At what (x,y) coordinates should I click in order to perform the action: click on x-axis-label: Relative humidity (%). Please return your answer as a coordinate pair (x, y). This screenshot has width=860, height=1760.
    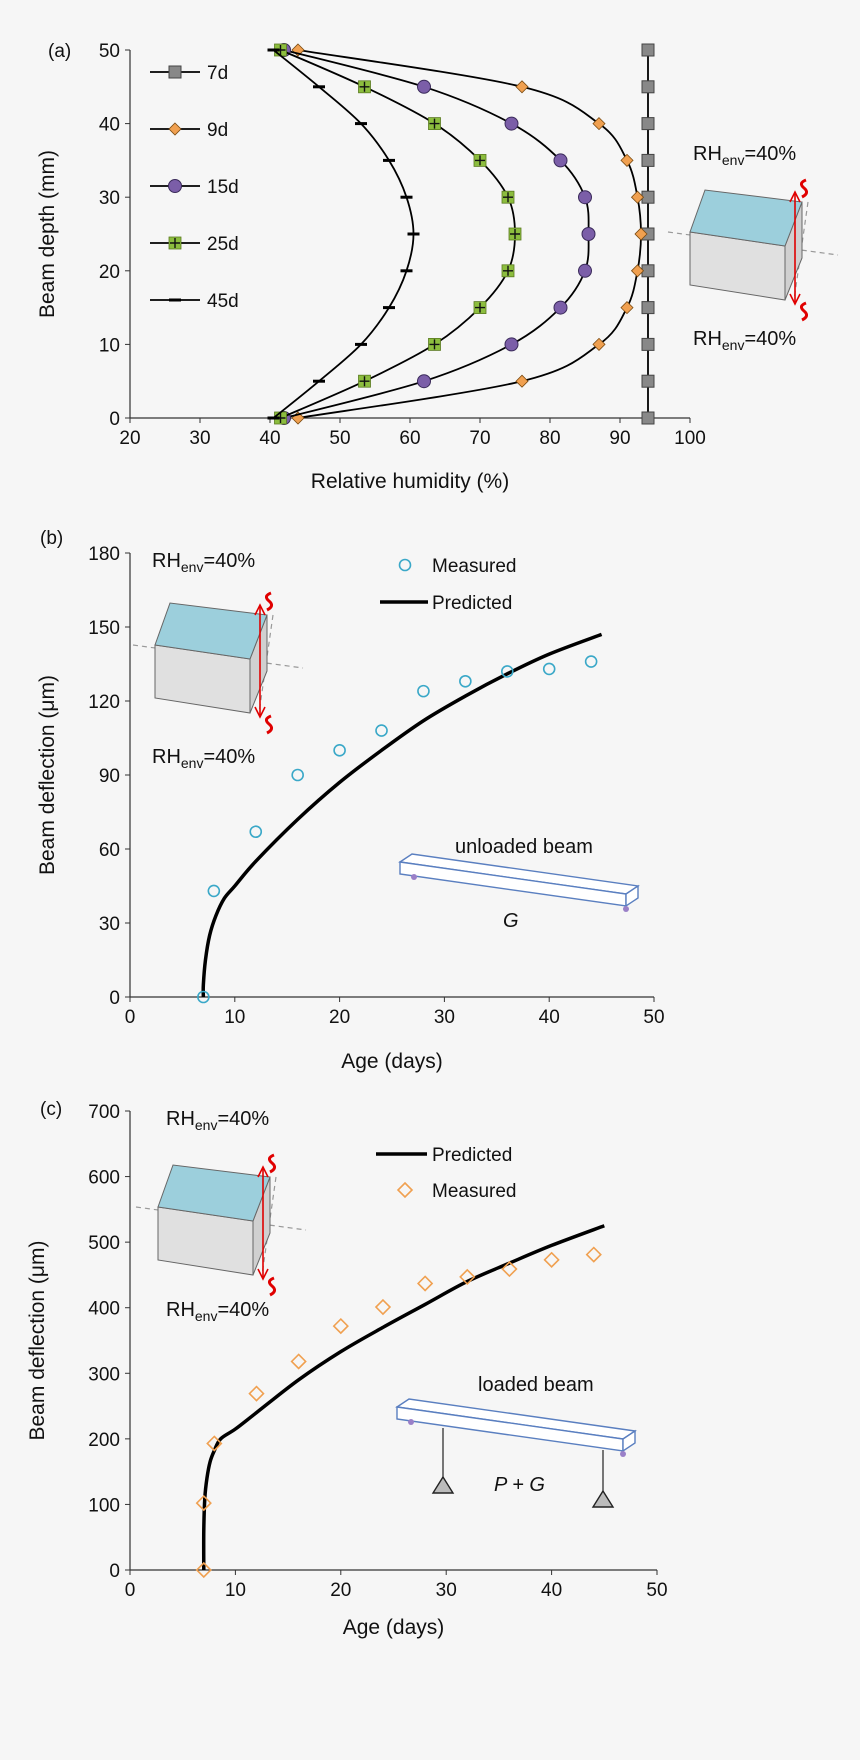
    Looking at the image, I should click on (410, 481).